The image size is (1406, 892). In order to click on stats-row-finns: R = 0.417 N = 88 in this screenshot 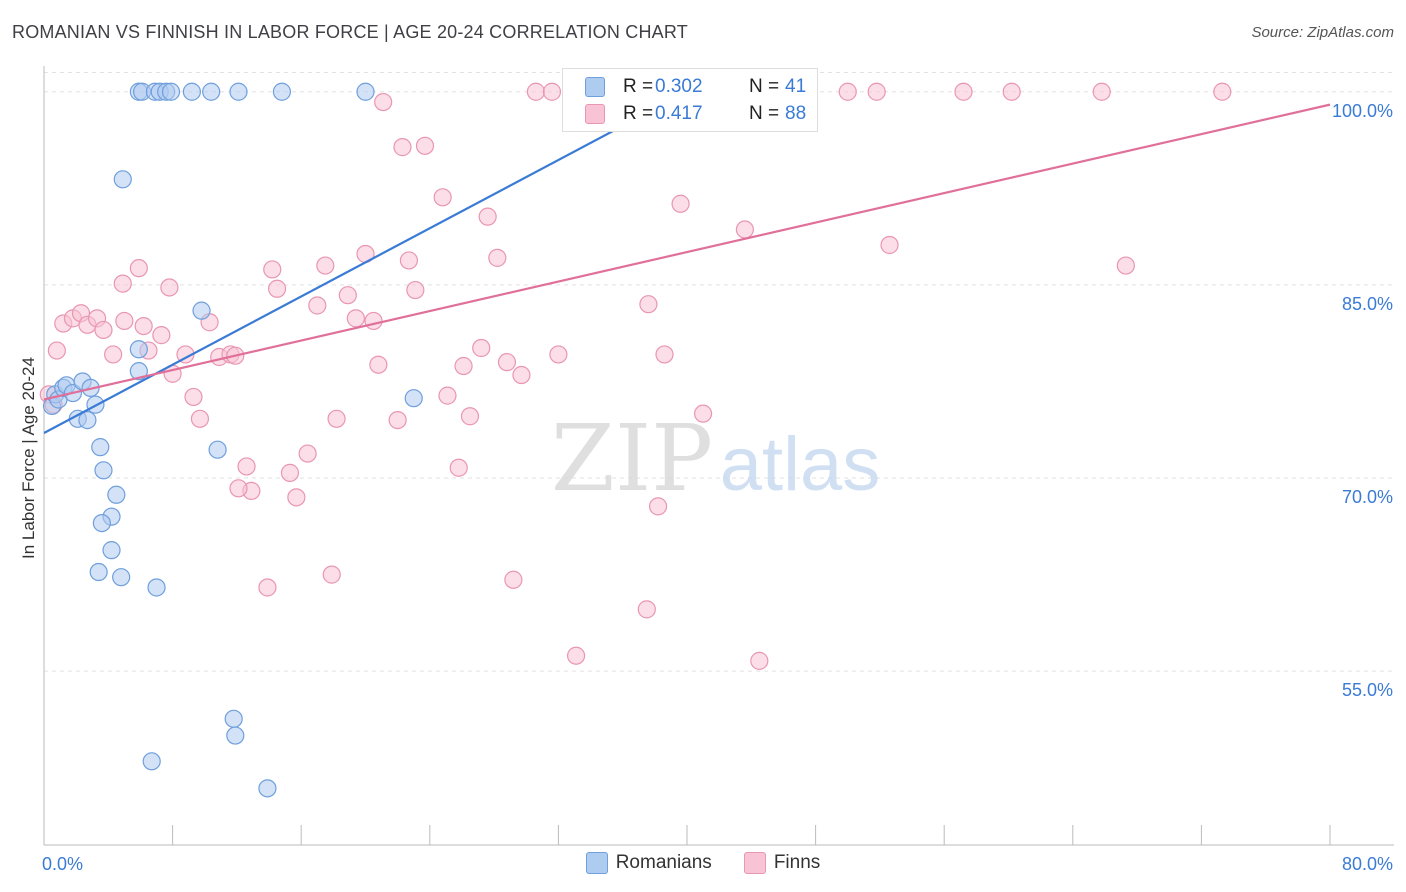, I will do `click(695, 114)`.